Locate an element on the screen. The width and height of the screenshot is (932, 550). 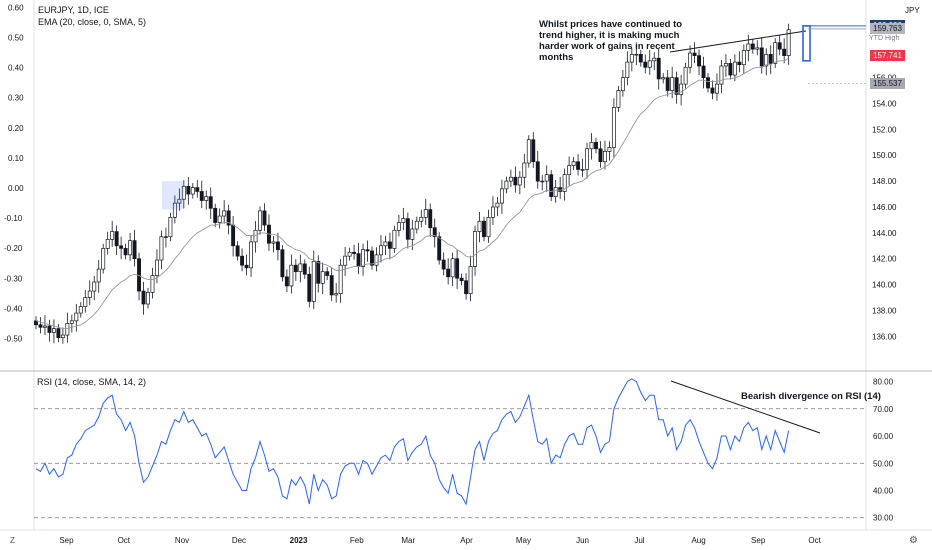
price-tick-label: 154.00 is located at coordinates (884, 103).